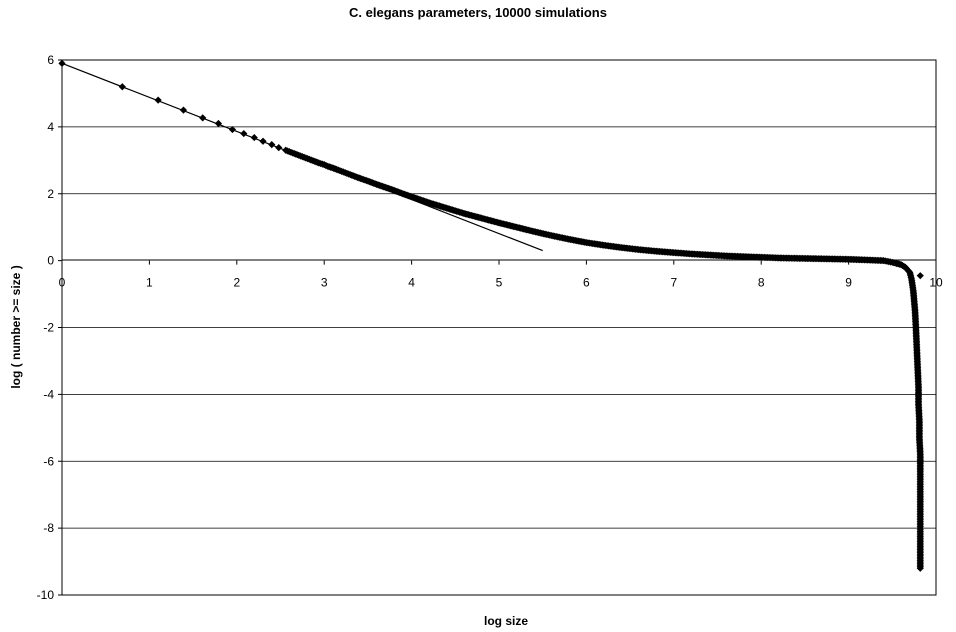 This screenshot has height=632, width=956. I want to click on y-tick-label: 0, so click(50, 261).